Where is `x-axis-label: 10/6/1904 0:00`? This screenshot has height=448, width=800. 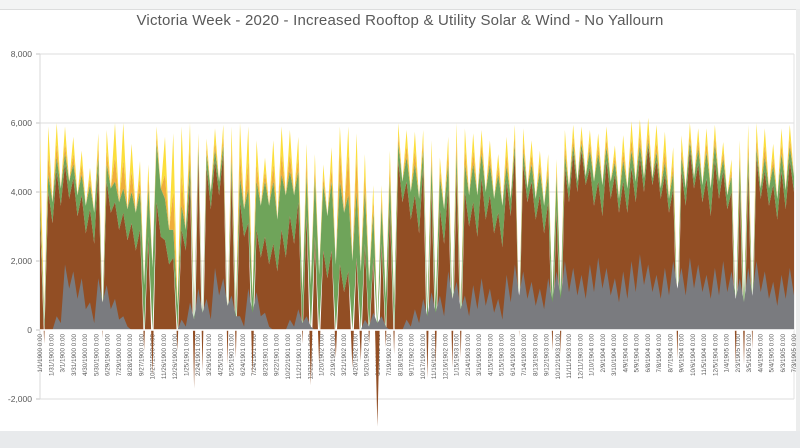
x-axis-label: 10/6/1904 0:00 is located at coordinates (693, 355).